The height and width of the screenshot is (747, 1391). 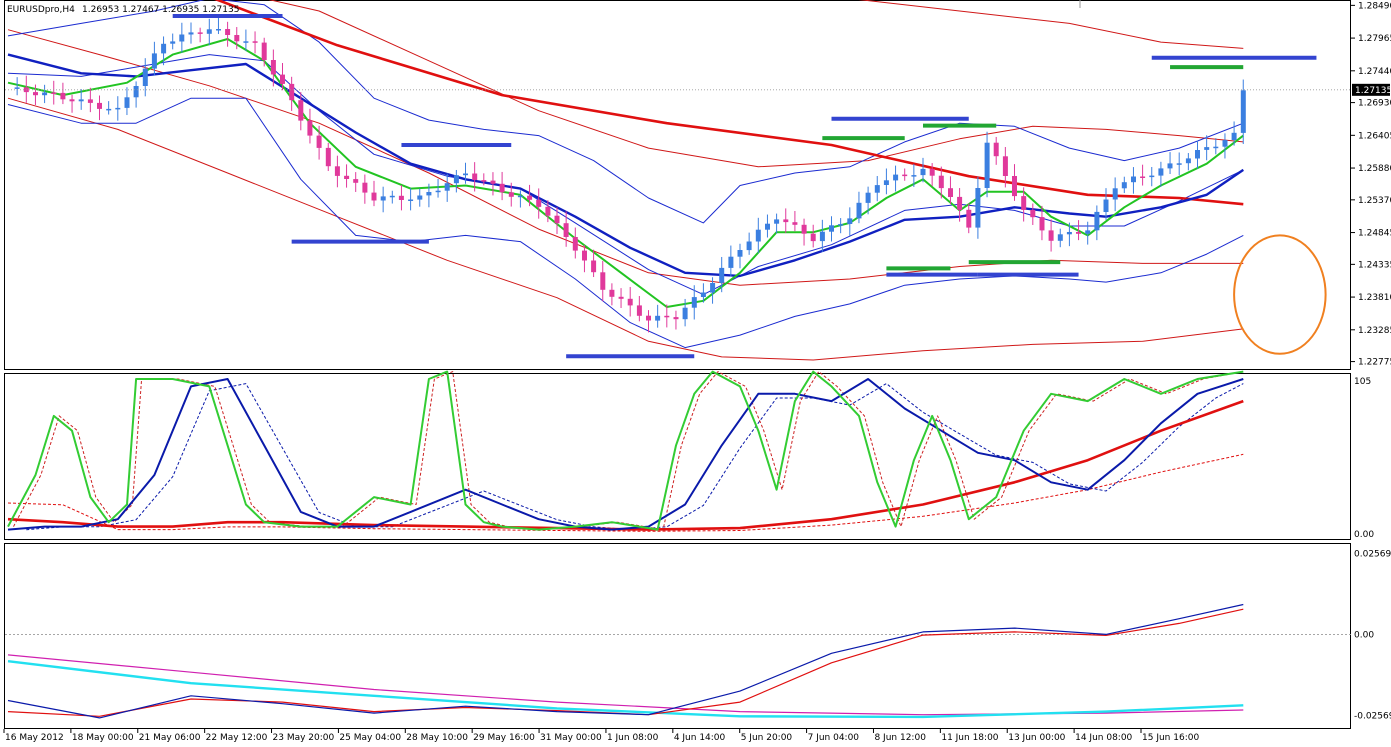 I want to click on time-tick-label: 25 May 04:00, so click(x=370, y=738).